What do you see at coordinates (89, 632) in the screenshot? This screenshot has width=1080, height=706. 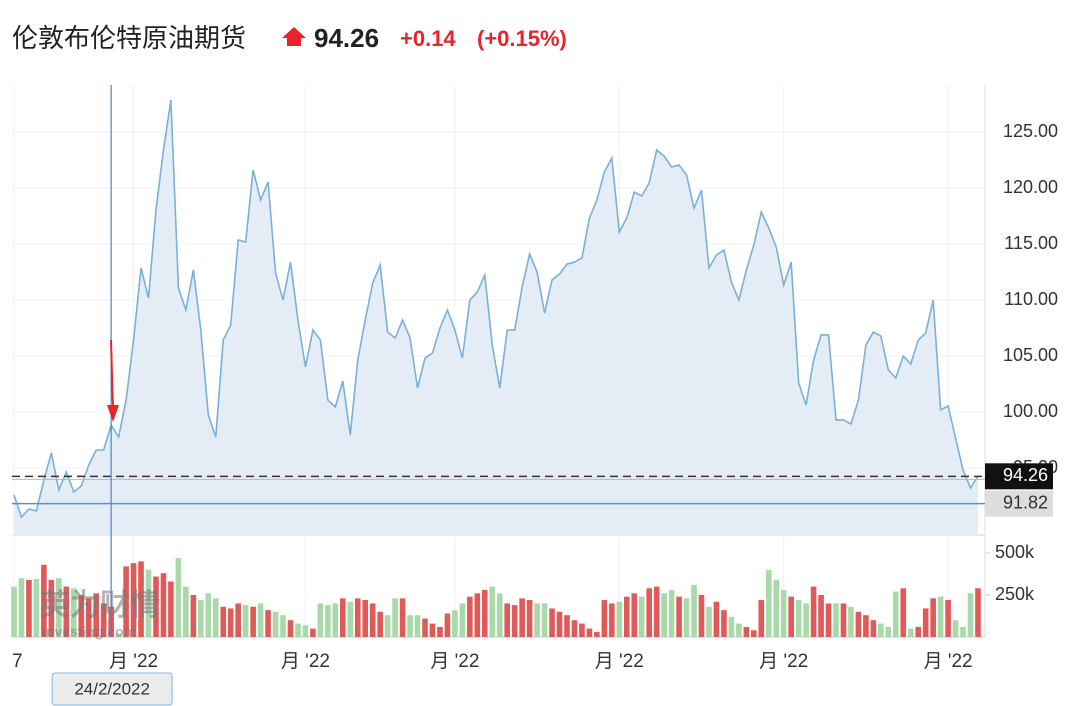 I see `watermark-sub: Investing.com` at bounding box center [89, 632].